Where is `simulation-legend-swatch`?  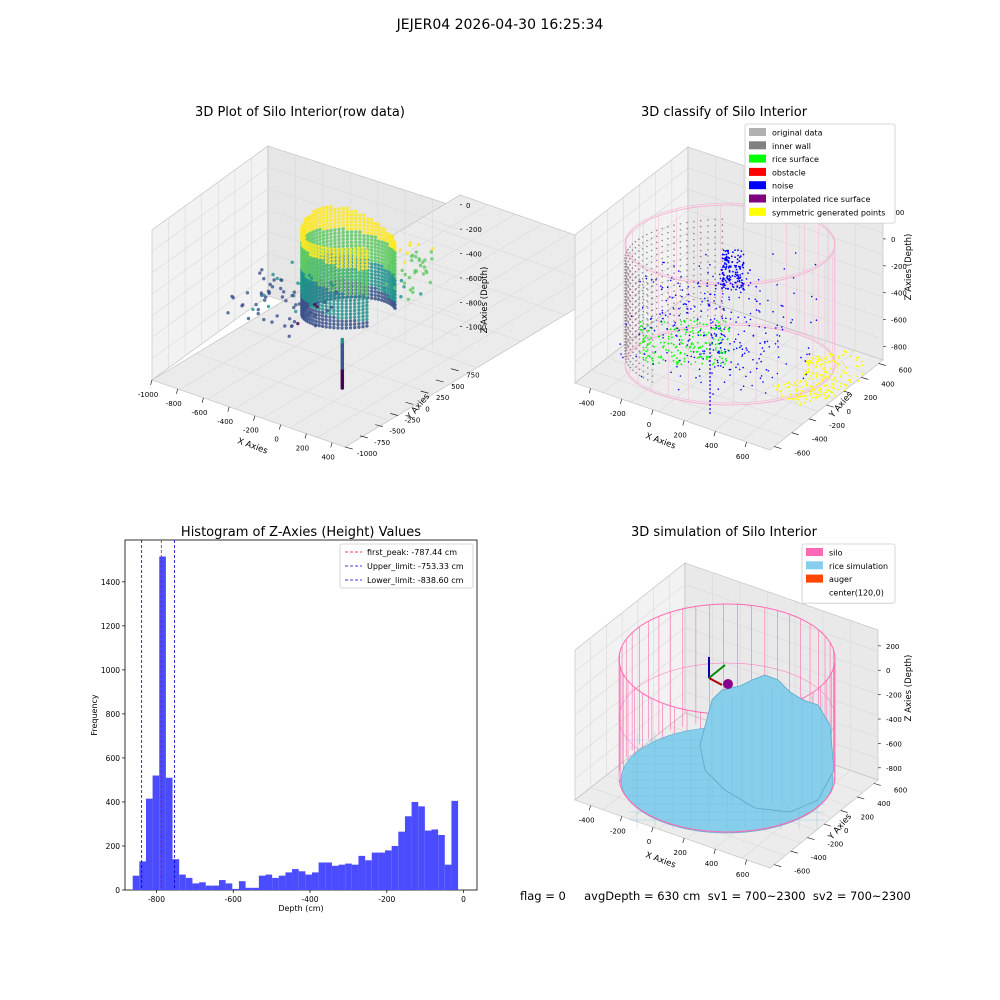
simulation-legend-swatch is located at coordinates (814, 565).